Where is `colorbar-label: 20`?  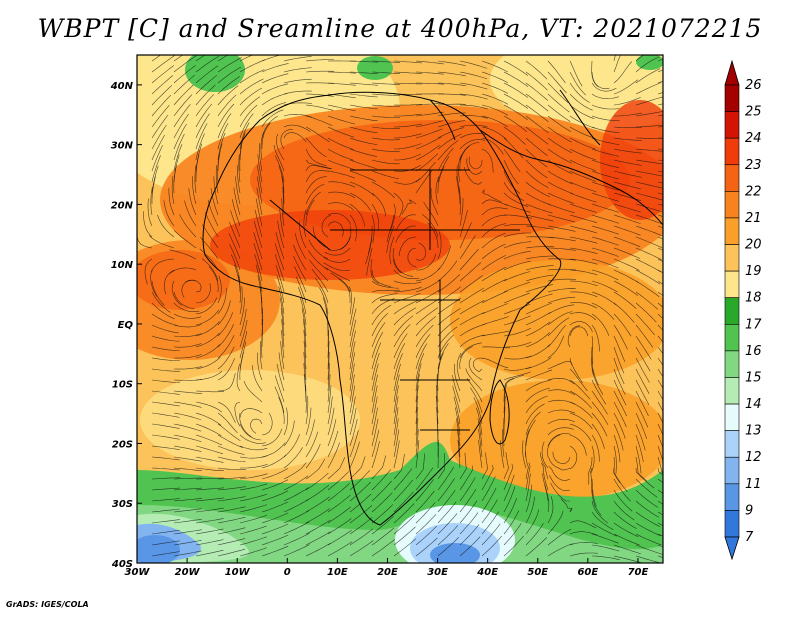 colorbar-label: 20 is located at coordinates (753, 245).